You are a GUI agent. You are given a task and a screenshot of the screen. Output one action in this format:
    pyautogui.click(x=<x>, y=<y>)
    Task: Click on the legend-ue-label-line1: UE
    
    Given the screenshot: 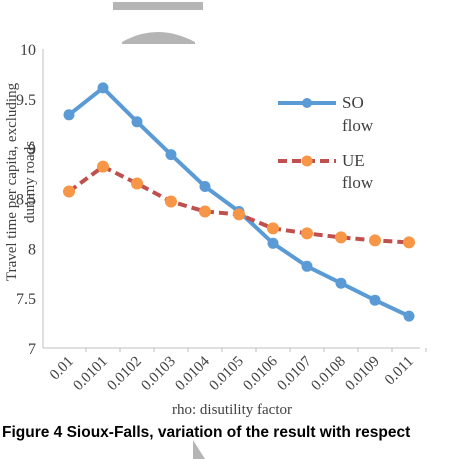 What is the action you would take?
    pyautogui.click(x=353, y=160)
    